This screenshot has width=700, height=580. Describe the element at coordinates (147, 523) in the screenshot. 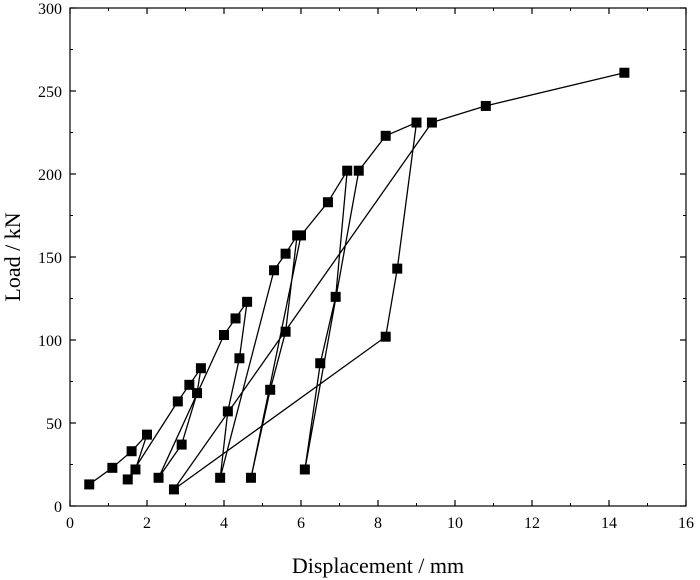

I see `x-tick-label: 2` at that location.